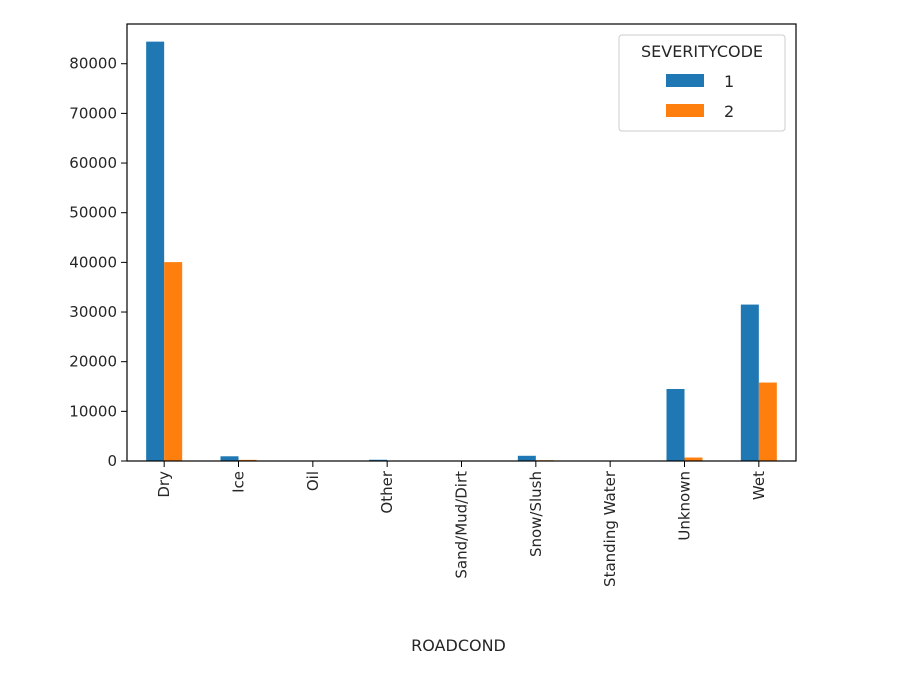  I want to click on y-tick-label: 30000, so click(93, 312).